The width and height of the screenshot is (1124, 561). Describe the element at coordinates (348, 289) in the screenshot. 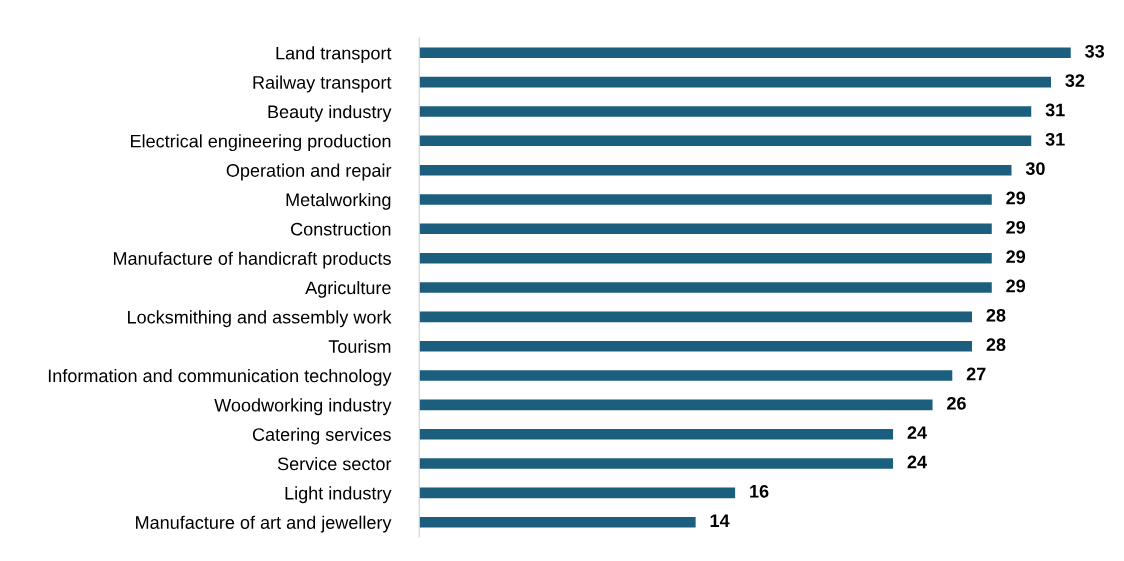

I see `y-tick-label: Agriculture` at that location.